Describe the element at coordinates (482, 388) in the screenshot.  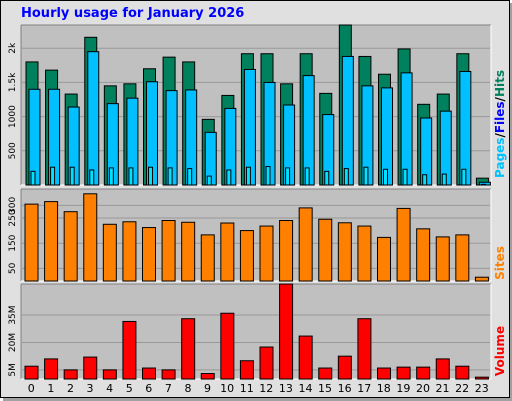
I see `x-tick-label: 23` at that location.